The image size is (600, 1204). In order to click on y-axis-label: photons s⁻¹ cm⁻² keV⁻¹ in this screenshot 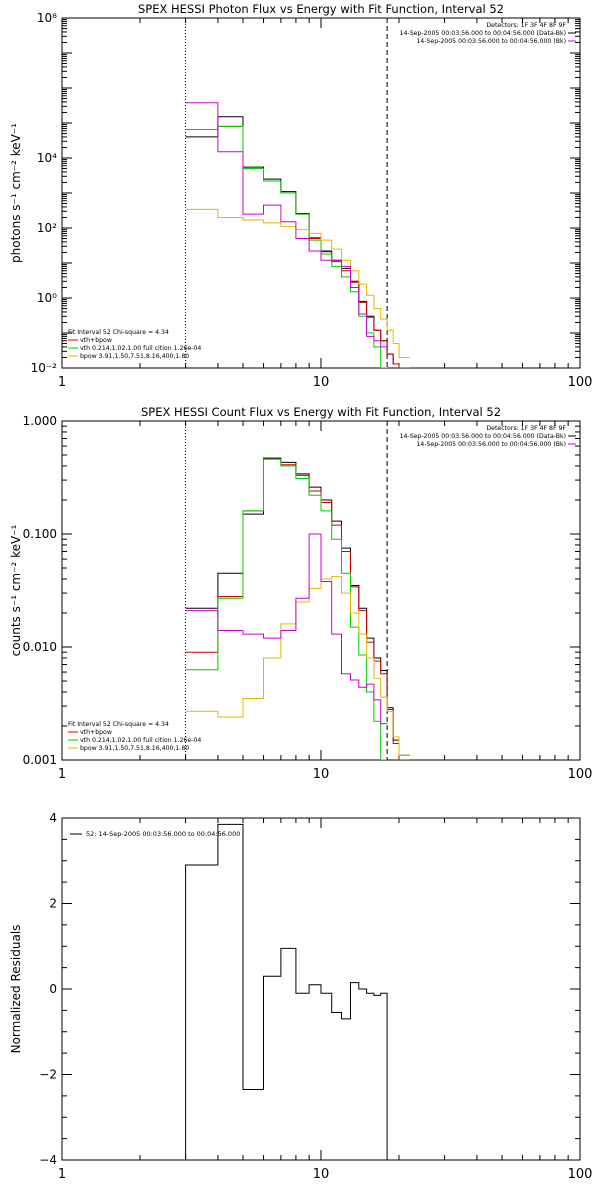, I will do `click(16, 193)`.